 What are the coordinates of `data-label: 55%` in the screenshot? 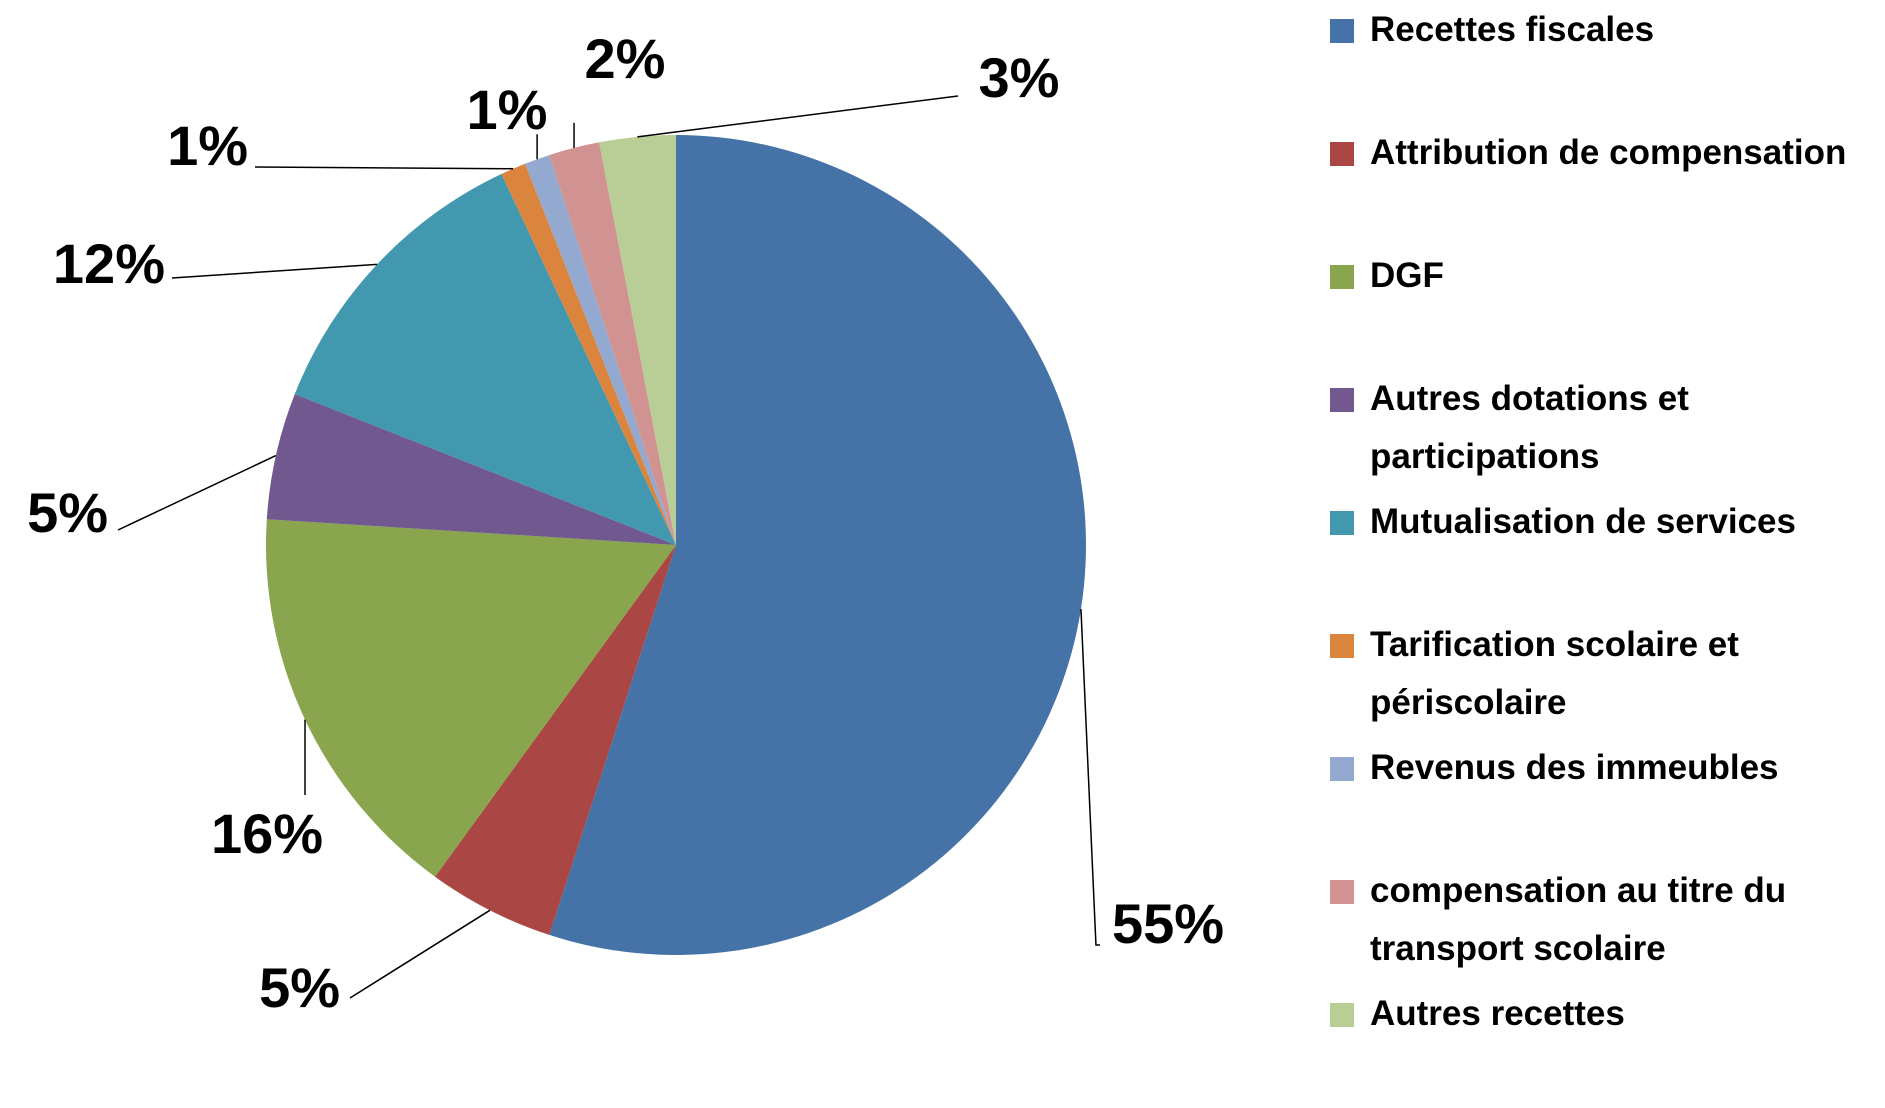 It's located at (1168, 923).